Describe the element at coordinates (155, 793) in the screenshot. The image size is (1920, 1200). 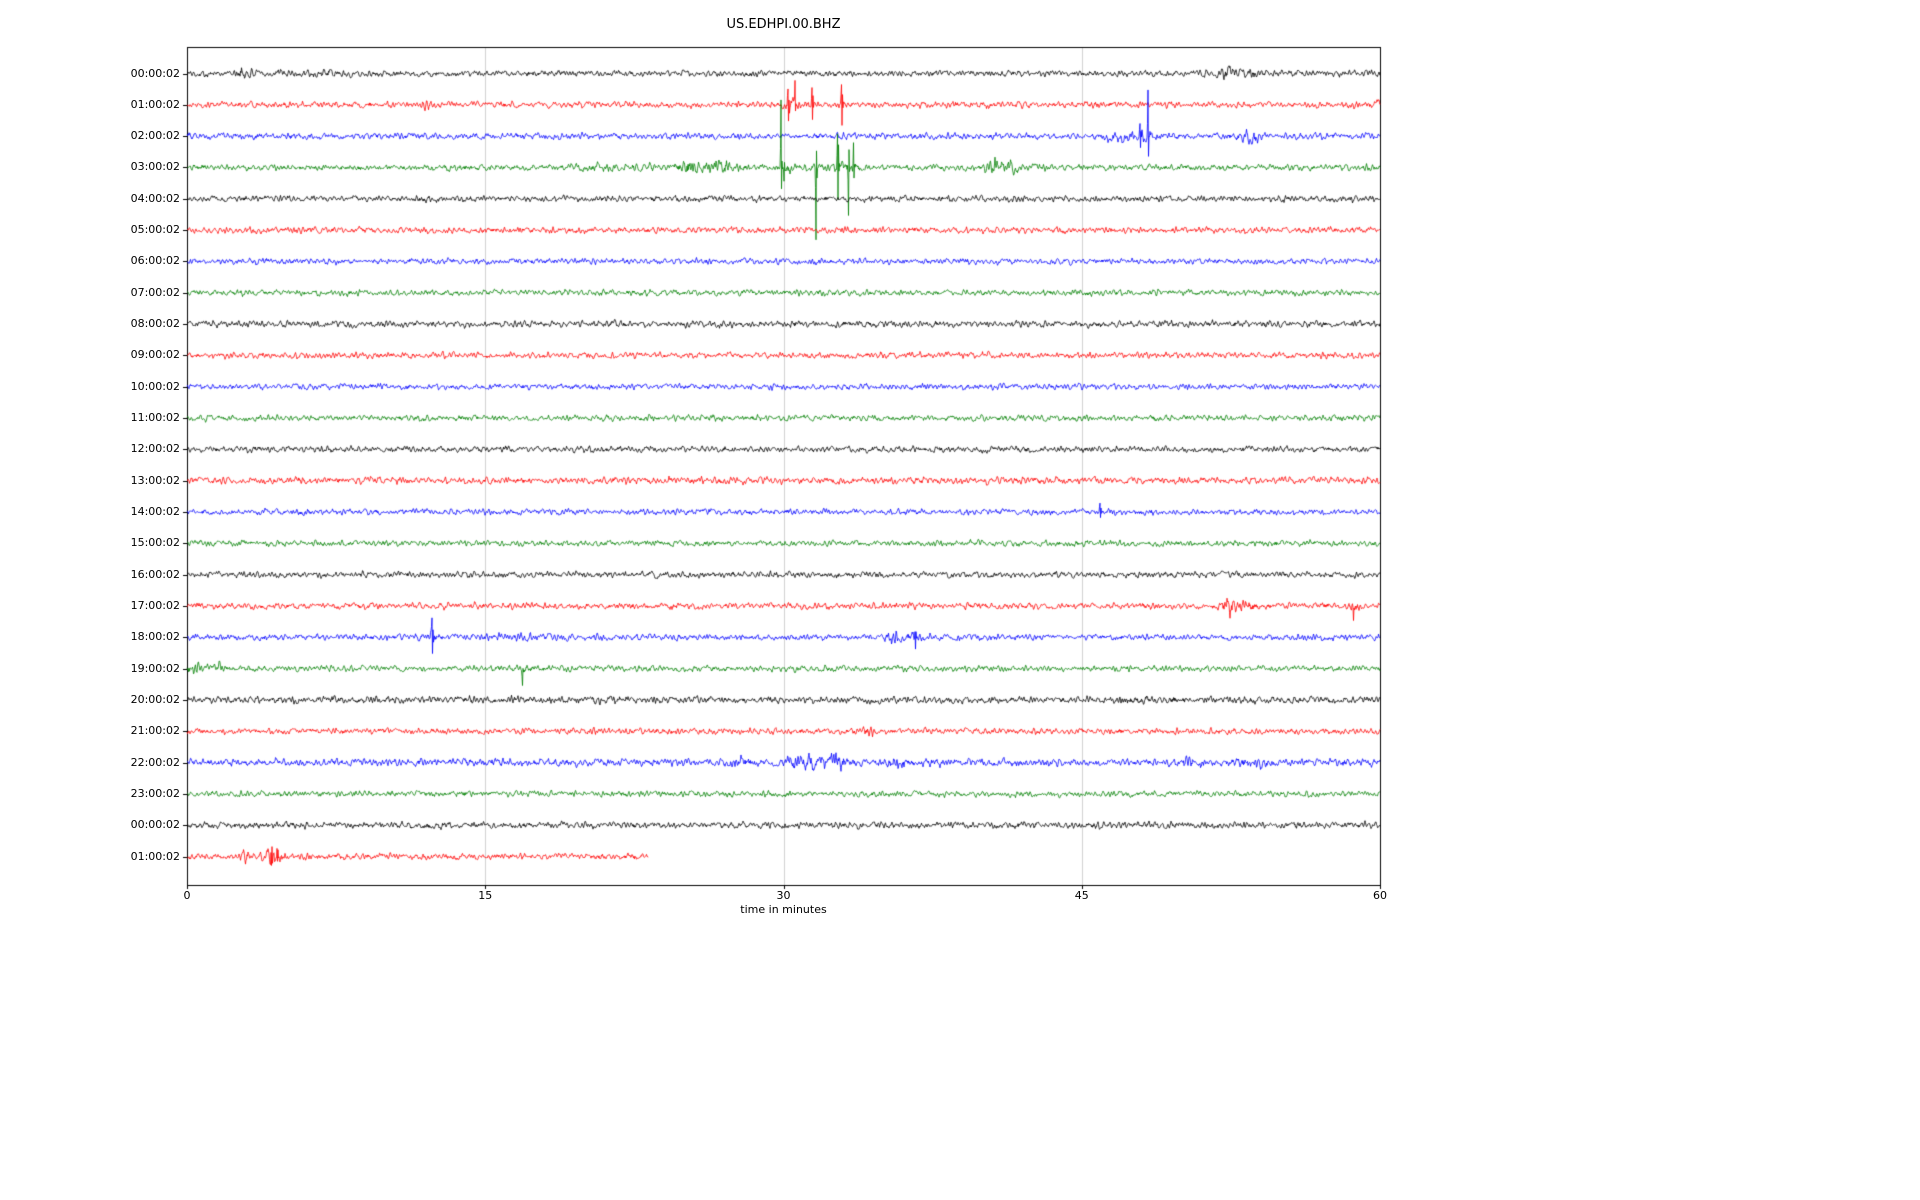
I see `row-time-label: 23:00:02` at that location.